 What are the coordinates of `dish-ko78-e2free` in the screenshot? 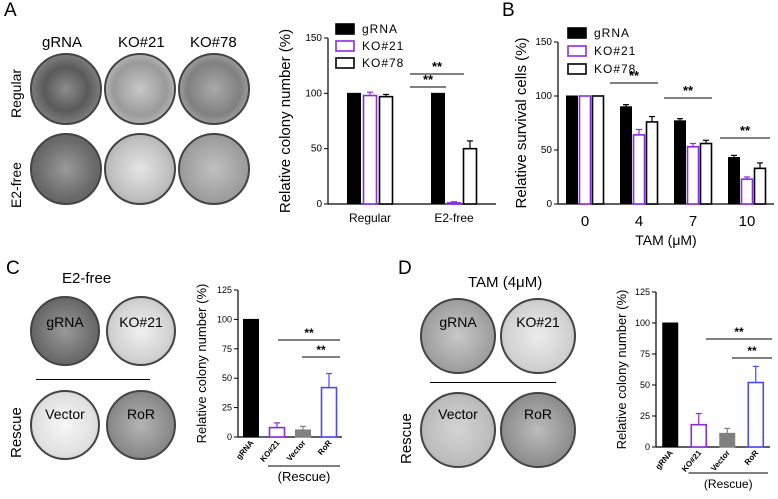 It's located at (214, 169).